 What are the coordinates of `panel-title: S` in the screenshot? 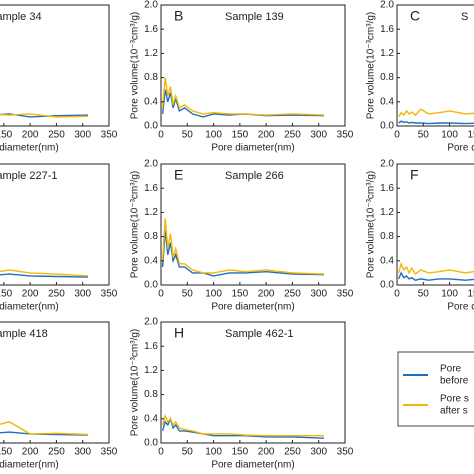 It's located at (464, 17).